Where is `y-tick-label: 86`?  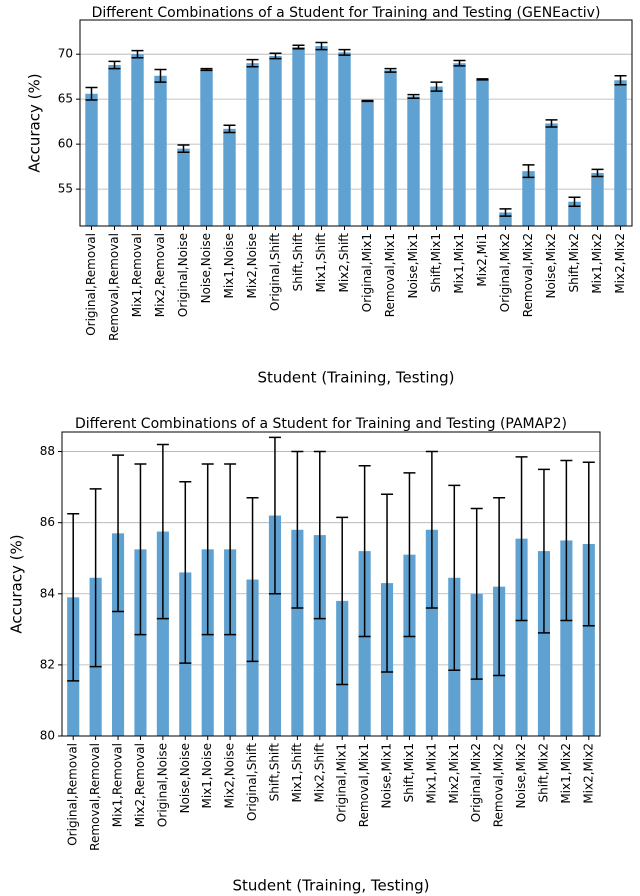 y-tick-label: 86 is located at coordinates (47, 522).